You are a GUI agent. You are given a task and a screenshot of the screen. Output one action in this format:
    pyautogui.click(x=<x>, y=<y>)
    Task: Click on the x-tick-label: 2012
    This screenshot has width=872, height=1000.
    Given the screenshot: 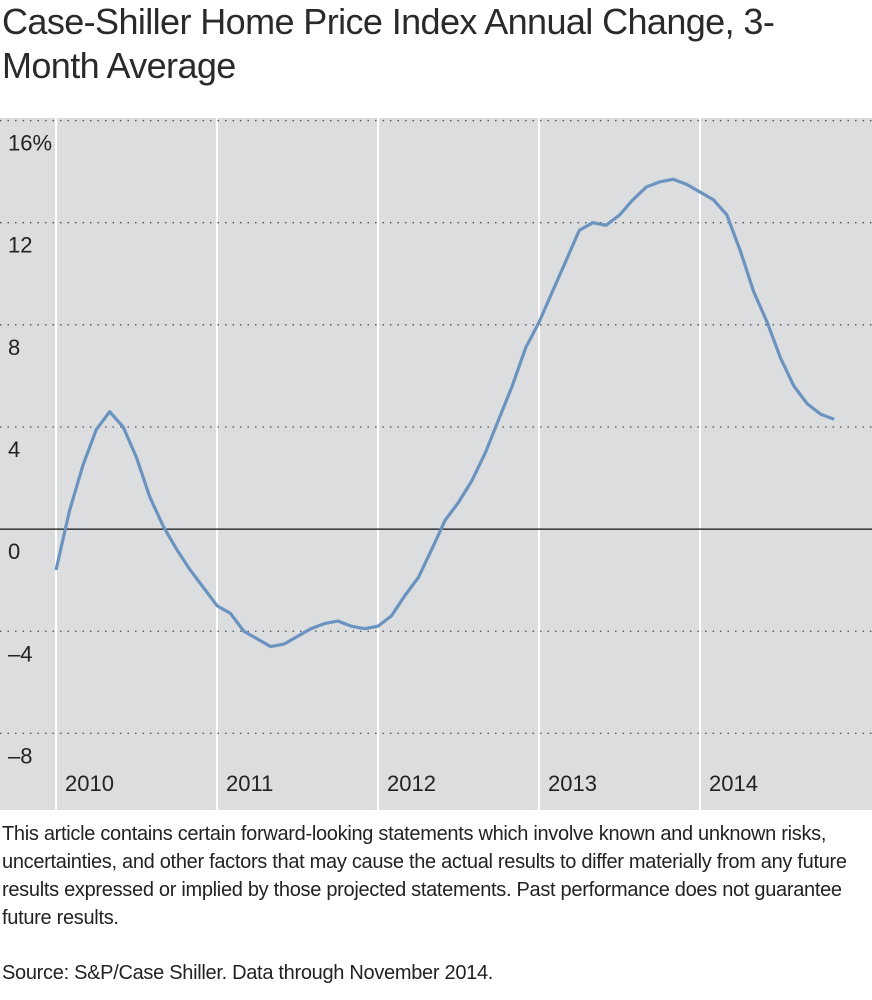 What is the action you would take?
    pyautogui.click(x=411, y=783)
    